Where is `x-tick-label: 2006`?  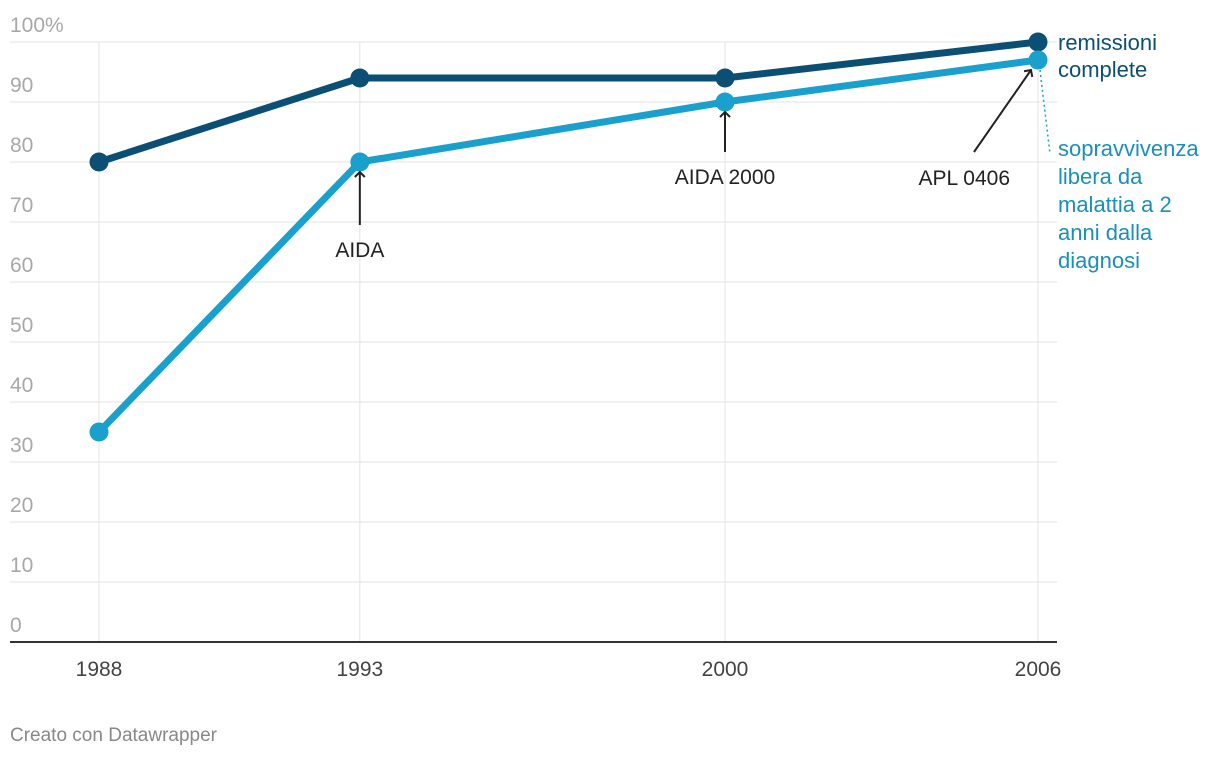
x-tick-label: 2006 is located at coordinates (1038, 669).